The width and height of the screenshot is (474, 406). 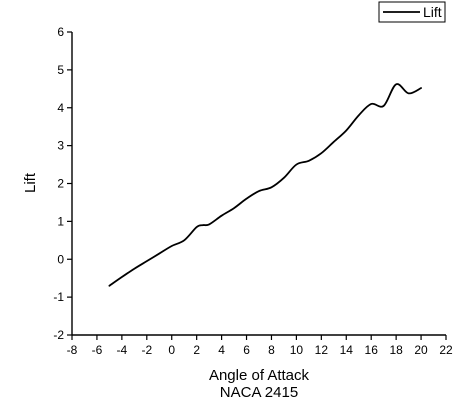 What do you see at coordinates (171, 350) in the screenshot?
I see `x-tick-label: 0` at bounding box center [171, 350].